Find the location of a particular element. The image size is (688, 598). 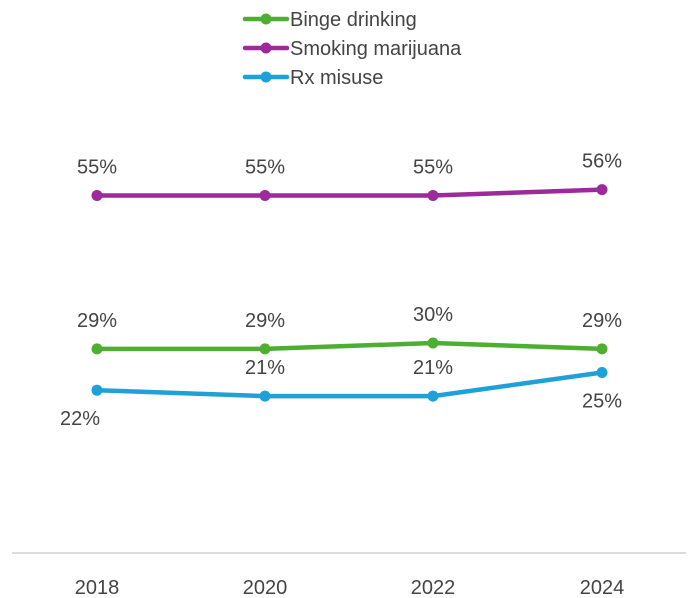

x-tick-label-2024: 2024 is located at coordinates (602, 587).